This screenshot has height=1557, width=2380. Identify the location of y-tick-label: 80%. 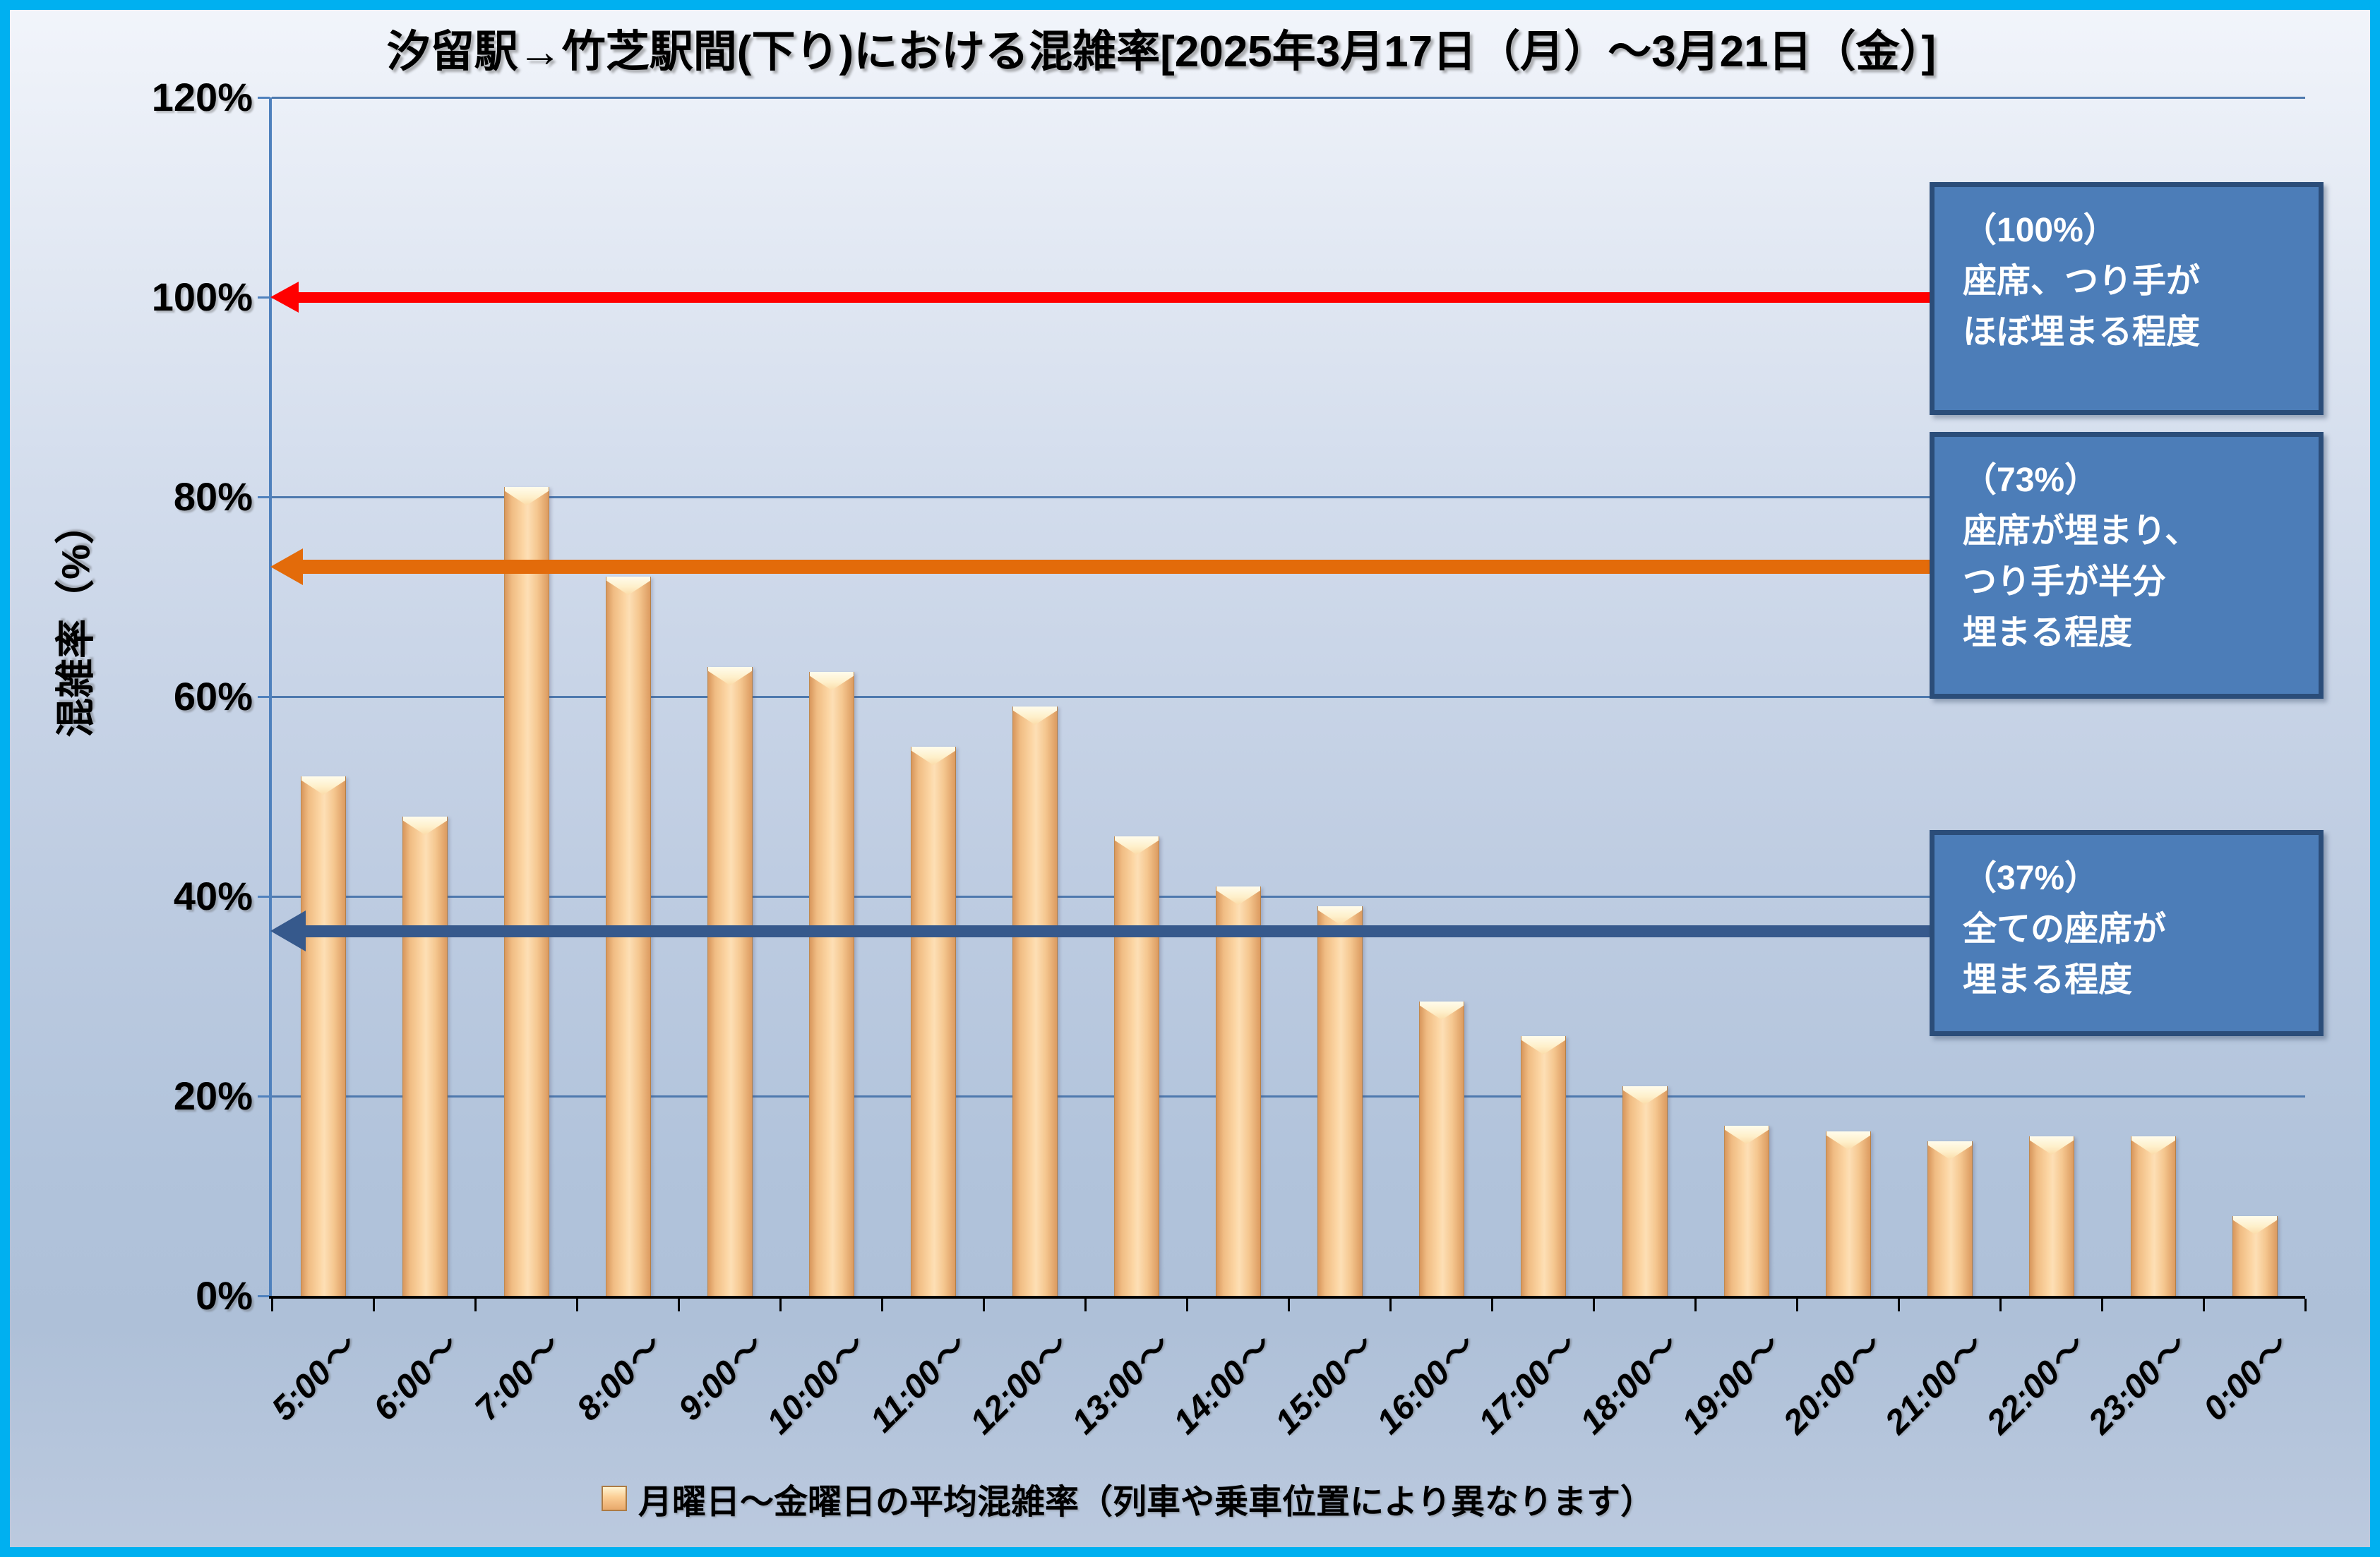
(213, 497).